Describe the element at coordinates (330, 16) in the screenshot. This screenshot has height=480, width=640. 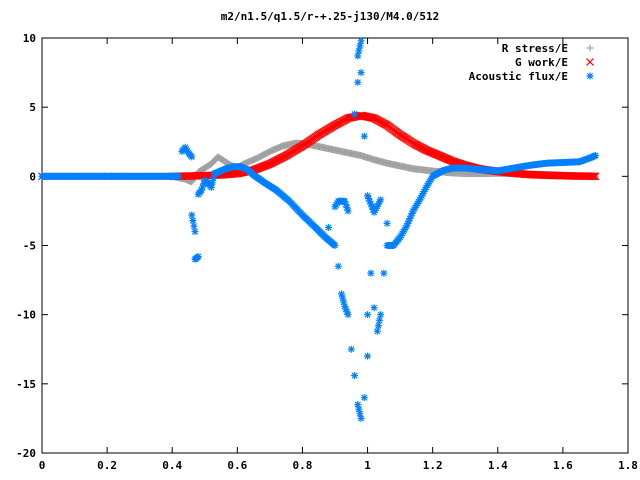
I see `chart-title: m2/n1.5/q1.5/r-+.25-j130/M4.0/512` at that location.